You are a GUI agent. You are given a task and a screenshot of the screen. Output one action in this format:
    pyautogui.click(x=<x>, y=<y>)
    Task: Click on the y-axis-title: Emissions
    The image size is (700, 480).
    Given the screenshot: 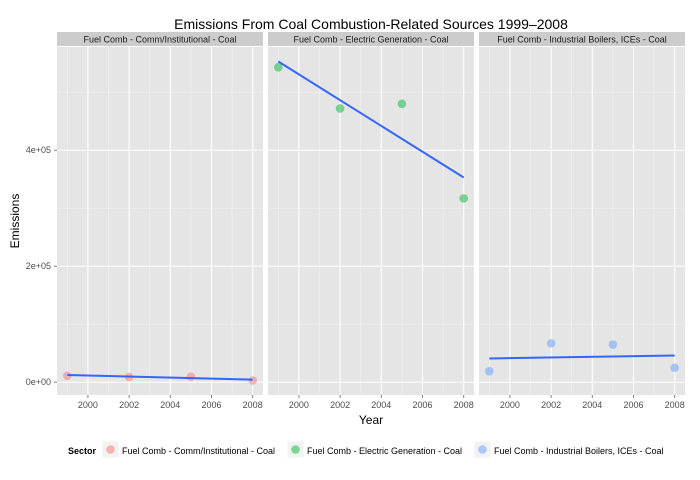 What is the action you would take?
    pyautogui.click(x=15, y=221)
    